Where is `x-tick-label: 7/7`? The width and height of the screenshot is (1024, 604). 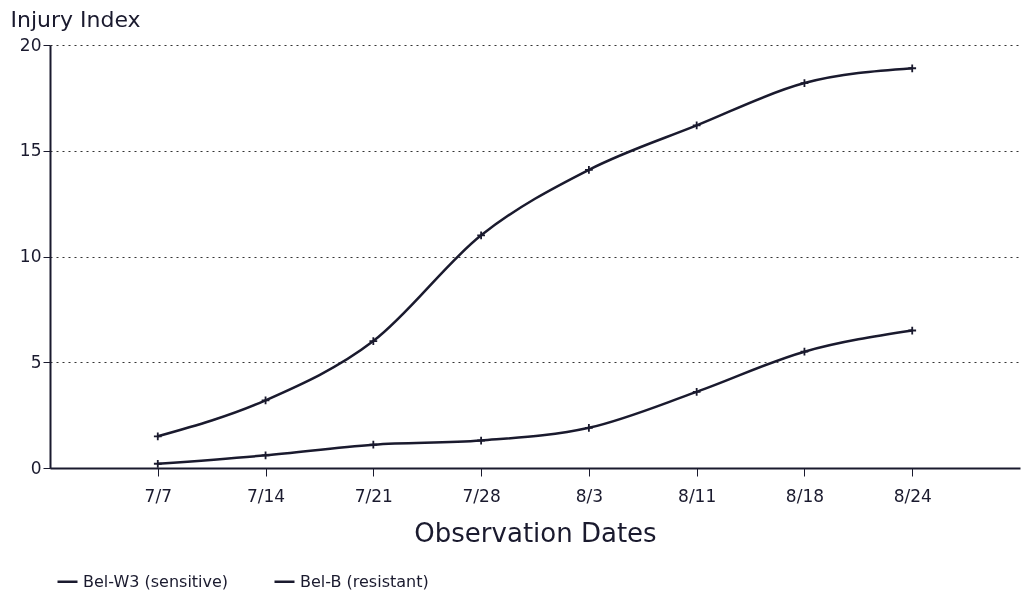
x-tick-label: 7/7 is located at coordinates (158, 495).